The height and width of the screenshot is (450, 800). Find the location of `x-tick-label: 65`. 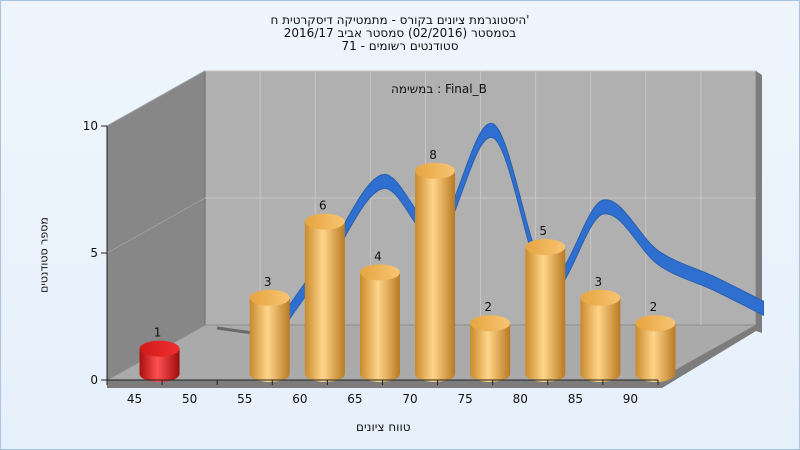

x-tick-label: 65 is located at coordinates (354, 399).